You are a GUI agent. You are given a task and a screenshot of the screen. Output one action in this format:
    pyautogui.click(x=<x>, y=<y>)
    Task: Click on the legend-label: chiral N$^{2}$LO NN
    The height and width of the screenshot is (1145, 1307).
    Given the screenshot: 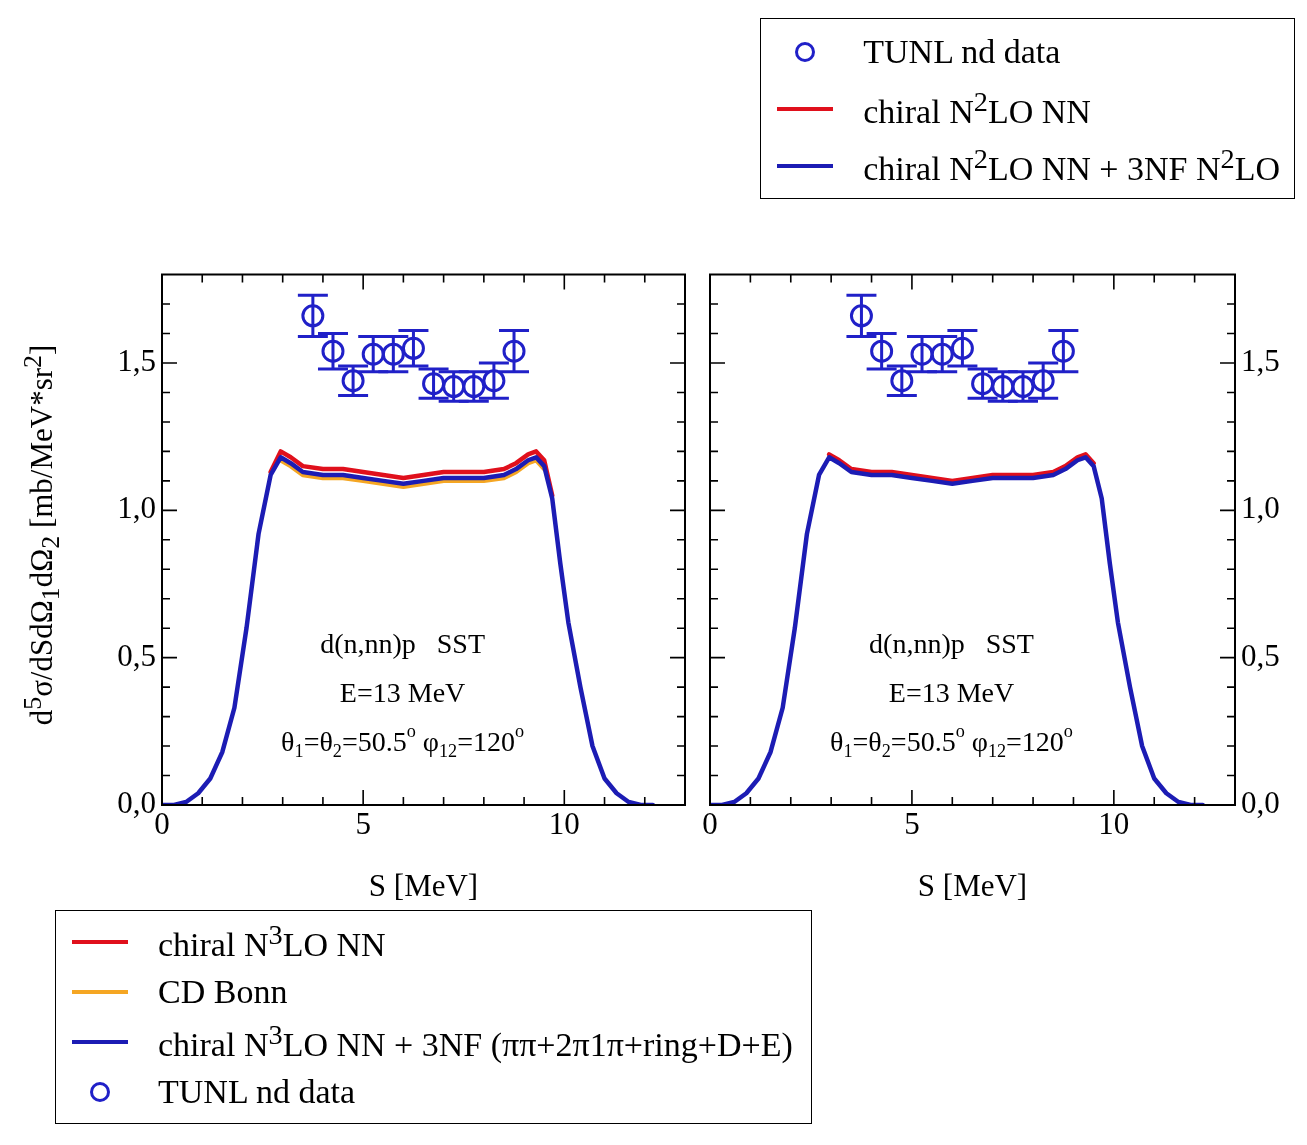 What is the action you would take?
    pyautogui.click(x=977, y=108)
    